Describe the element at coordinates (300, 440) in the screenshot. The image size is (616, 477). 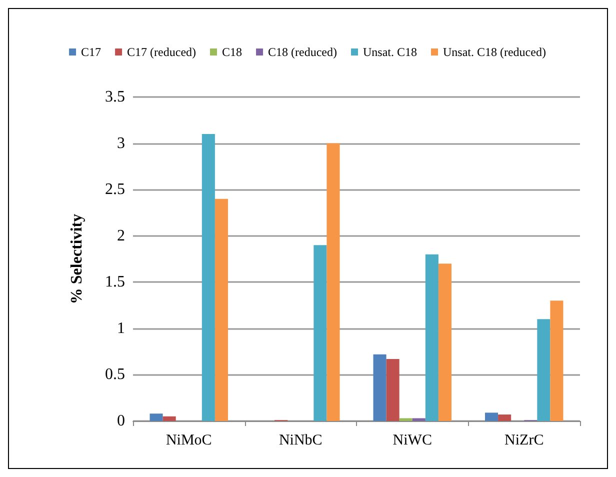
I see `x-tick-label: NiNbC` at that location.